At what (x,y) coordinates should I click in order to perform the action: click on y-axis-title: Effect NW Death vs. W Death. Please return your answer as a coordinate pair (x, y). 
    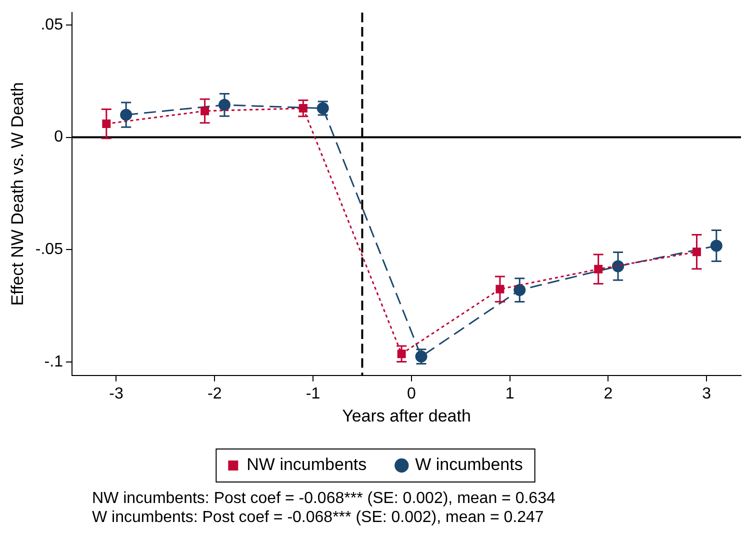
    Looking at the image, I should click on (17, 194).